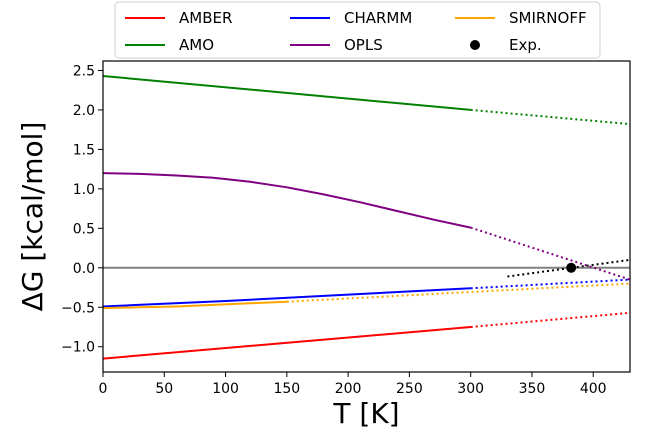  Describe the element at coordinates (84, 111) in the screenshot. I see `y-tick-label: 2.0` at that location.